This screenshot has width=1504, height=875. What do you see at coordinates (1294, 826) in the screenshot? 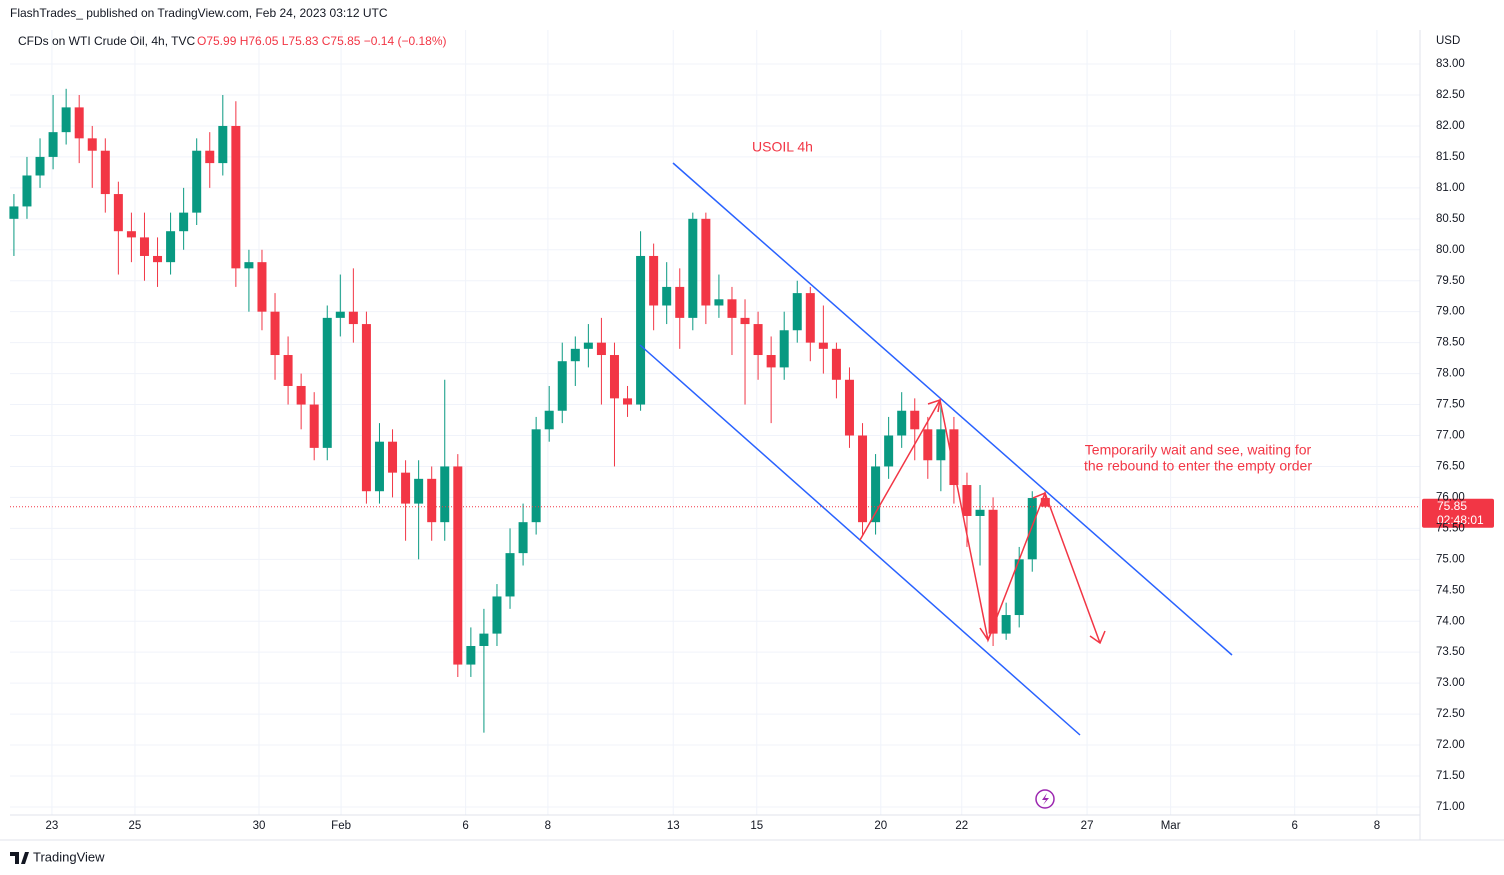
I see `x-tick-label: 6` at bounding box center [1294, 826].